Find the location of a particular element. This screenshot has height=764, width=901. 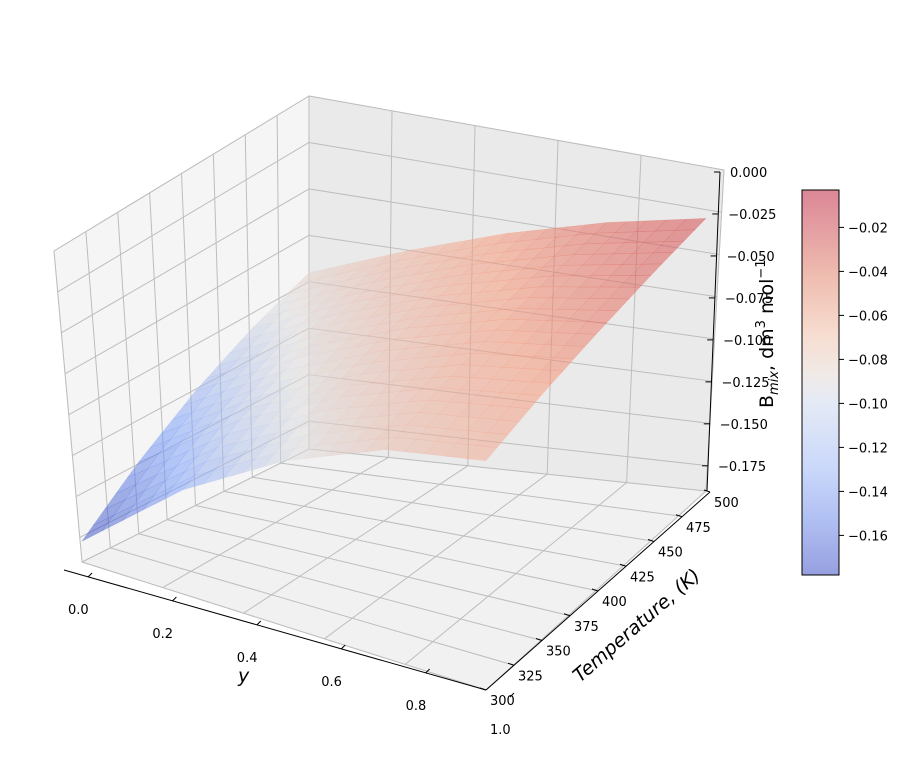

z-tick-label: 0.000 is located at coordinates (748, 173).